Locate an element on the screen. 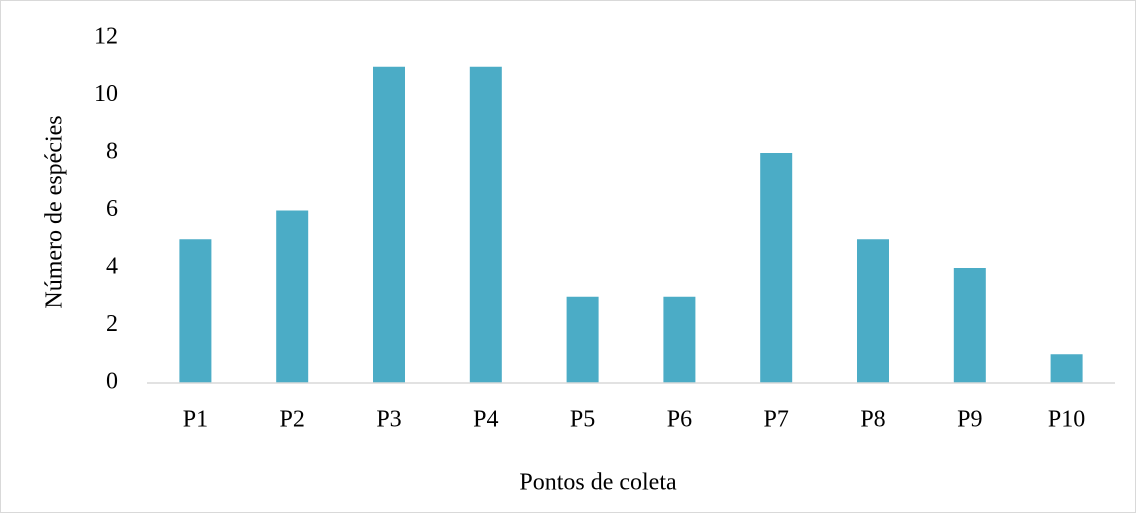  x-tick-label: P9 is located at coordinates (969, 420).